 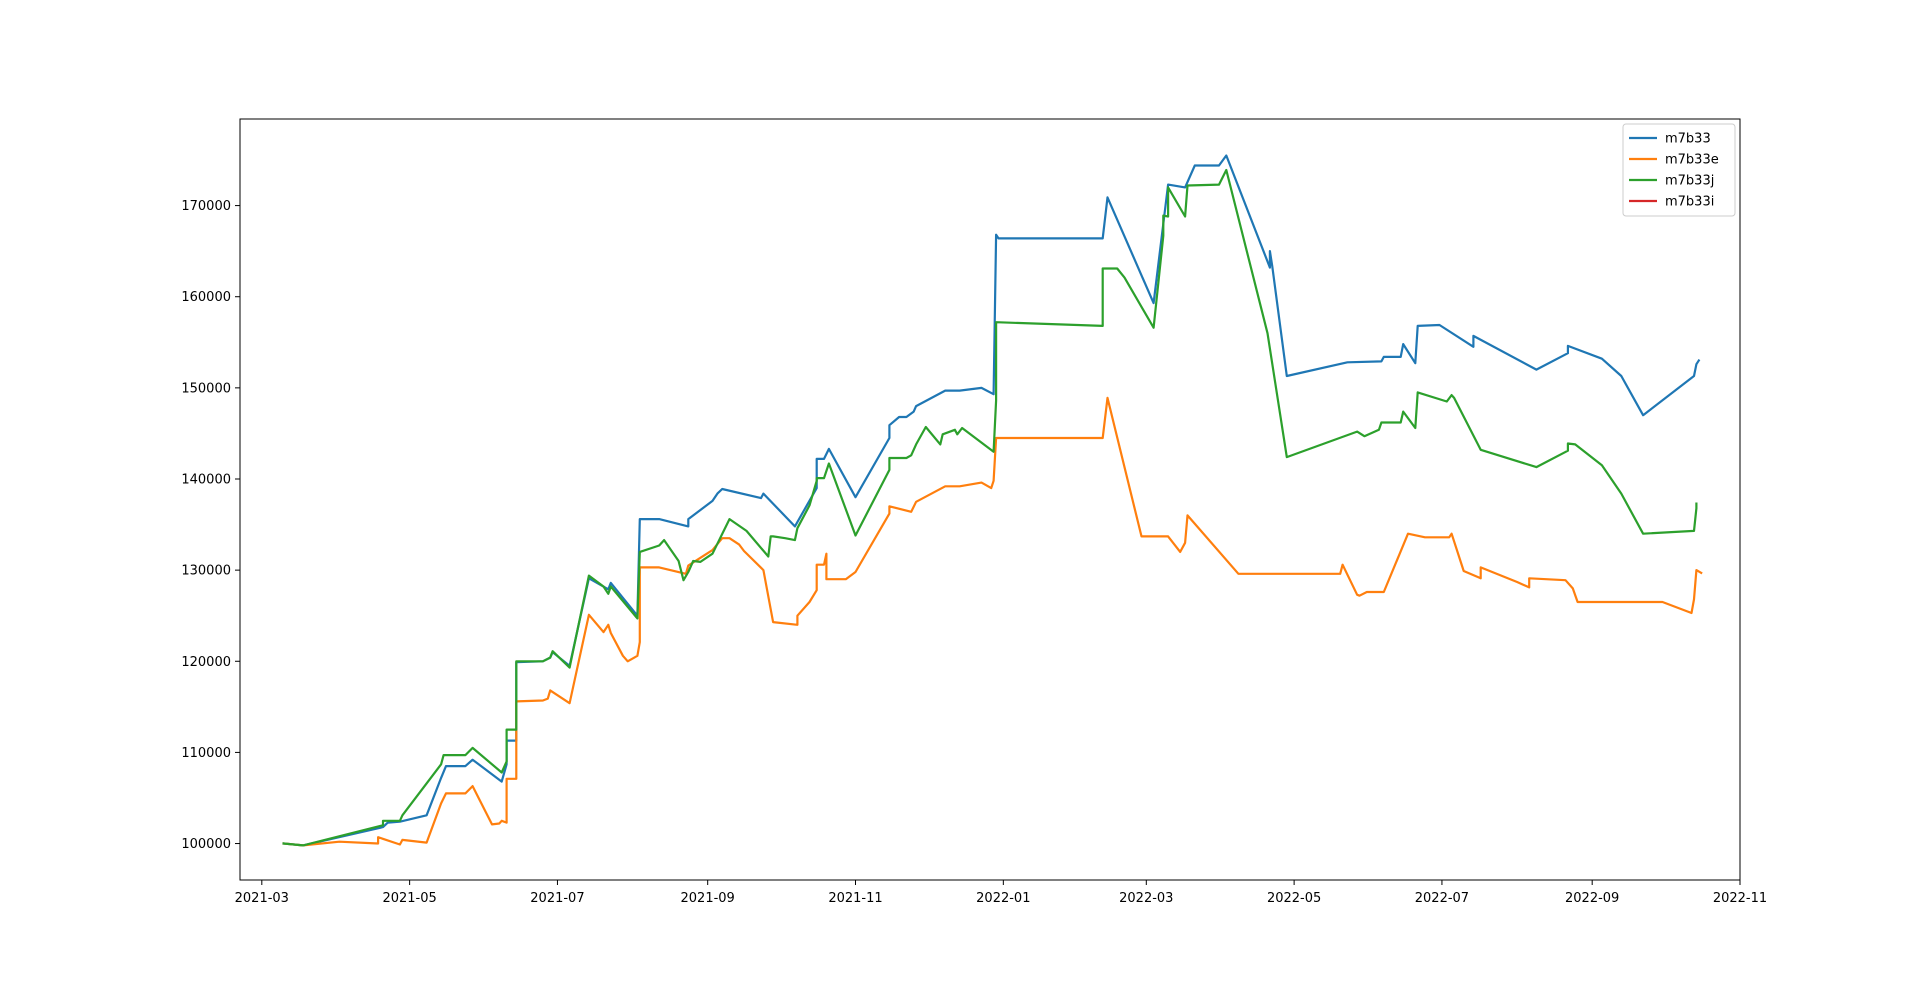 What do you see at coordinates (206, 662) in the screenshot?
I see `y-tick-label: 120000` at bounding box center [206, 662].